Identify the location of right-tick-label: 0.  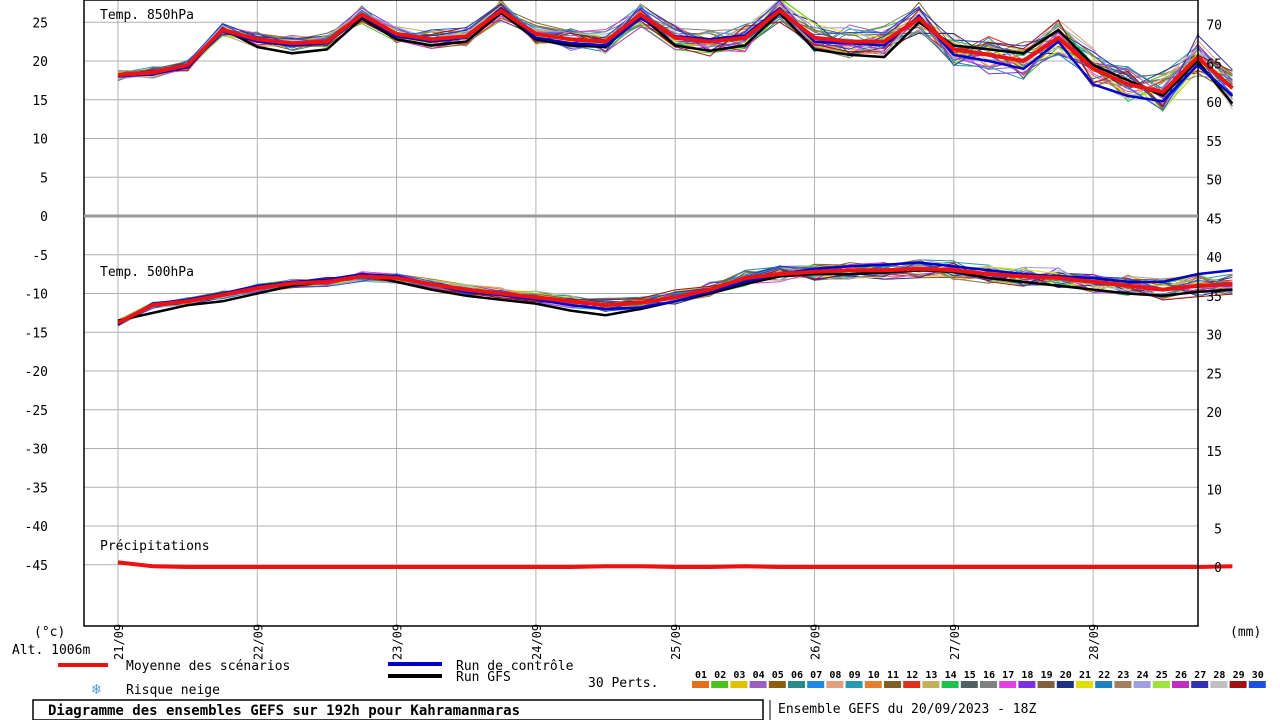
(1218, 568).